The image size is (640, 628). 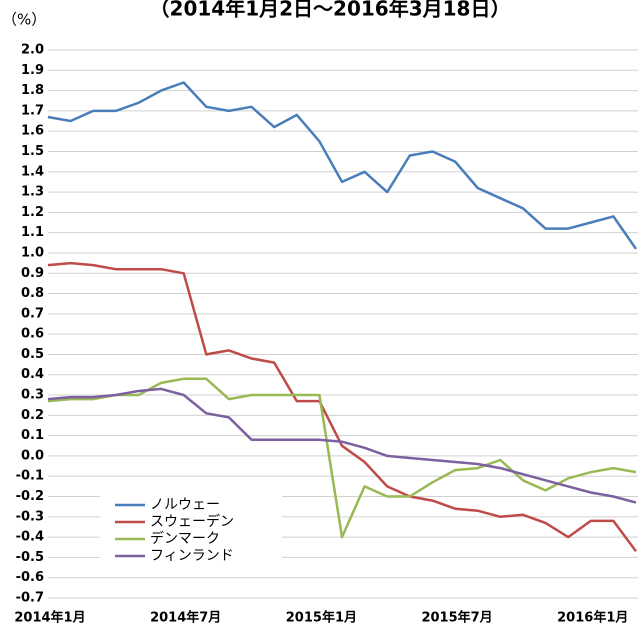 I want to click on y-tick-label: 0.3, so click(x=32, y=395).